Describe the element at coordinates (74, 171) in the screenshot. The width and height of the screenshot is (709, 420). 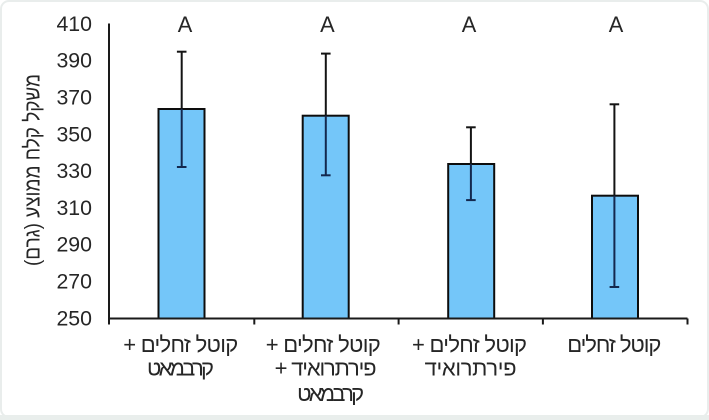
I see `svg-text: 330` at that location.